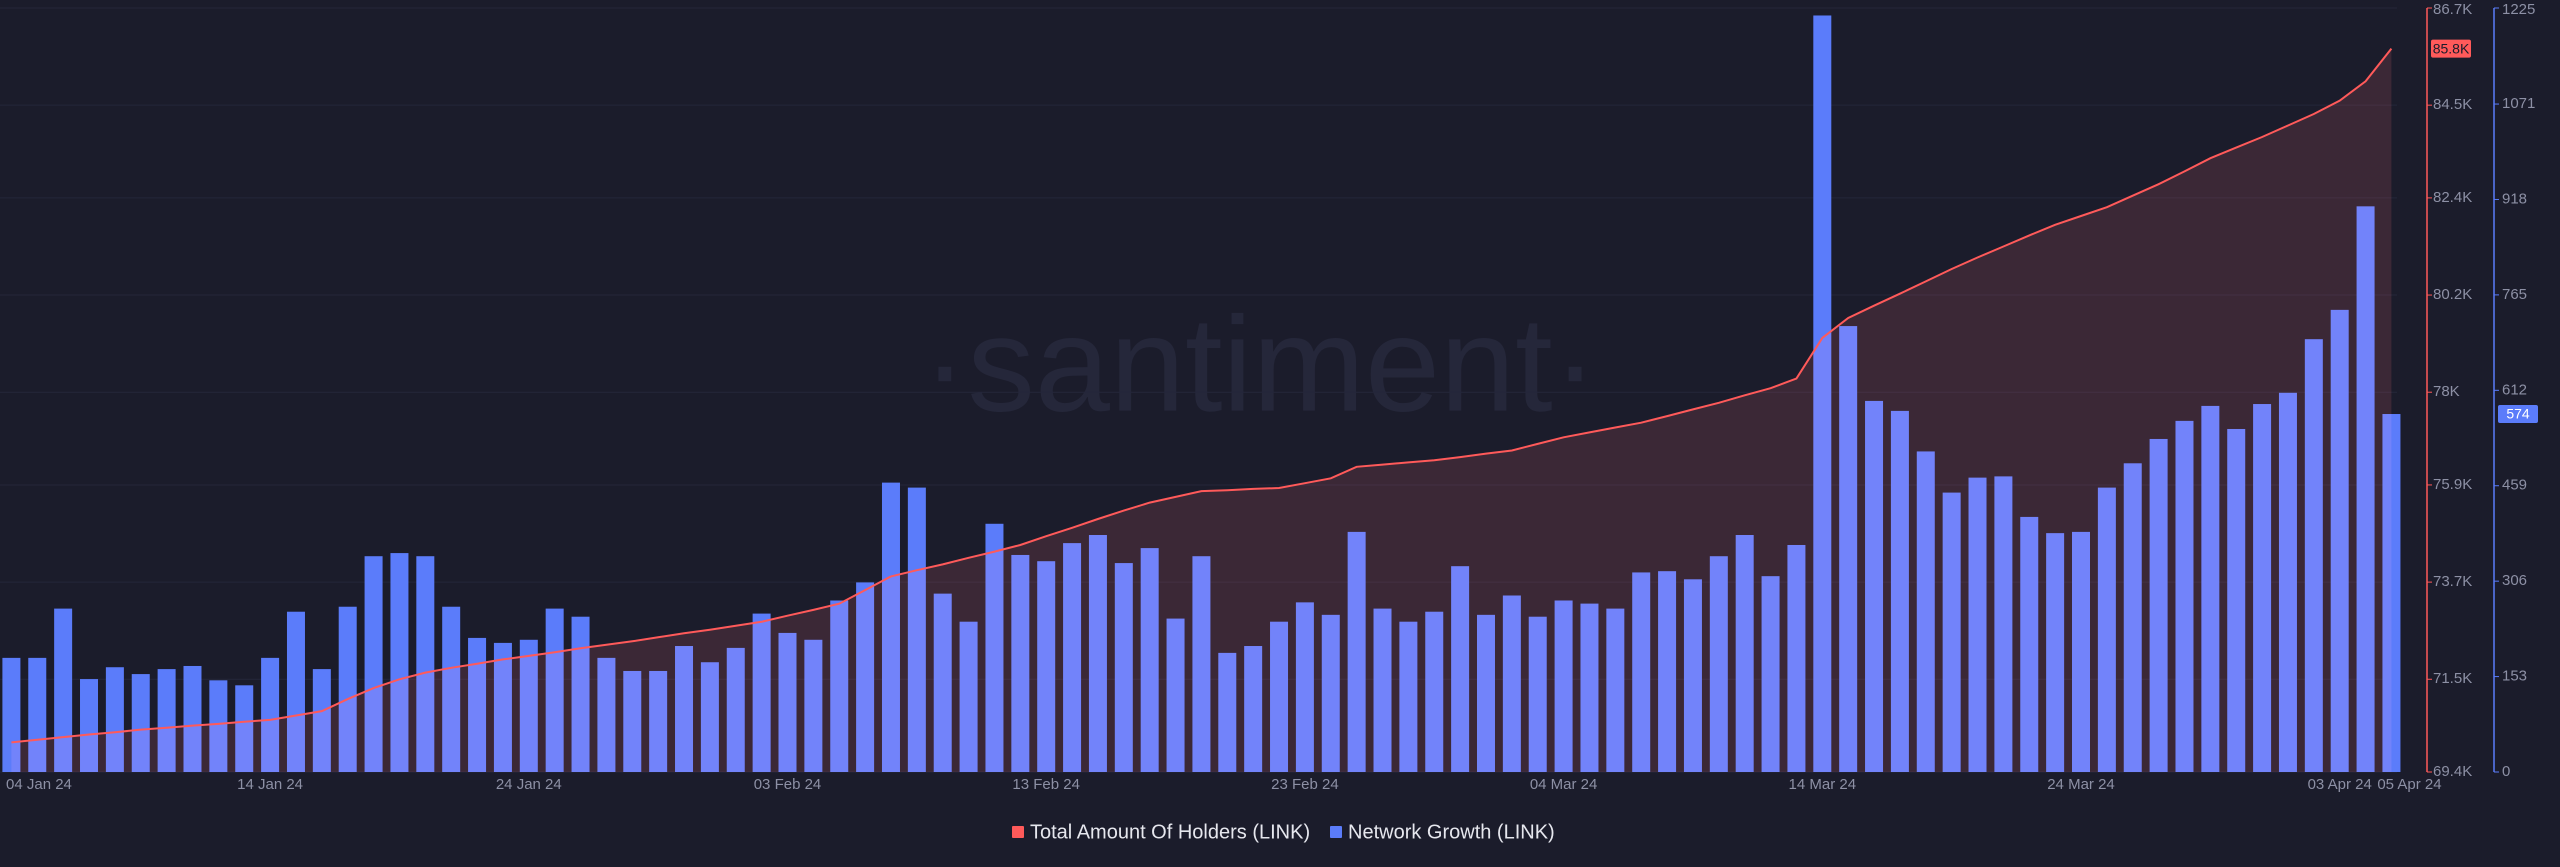 The width and height of the screenshot is (2560, 867). Describe the element at coordinates (2452, 581) in the screenshot. I see `y-tick-label: 73.7K` at that location.